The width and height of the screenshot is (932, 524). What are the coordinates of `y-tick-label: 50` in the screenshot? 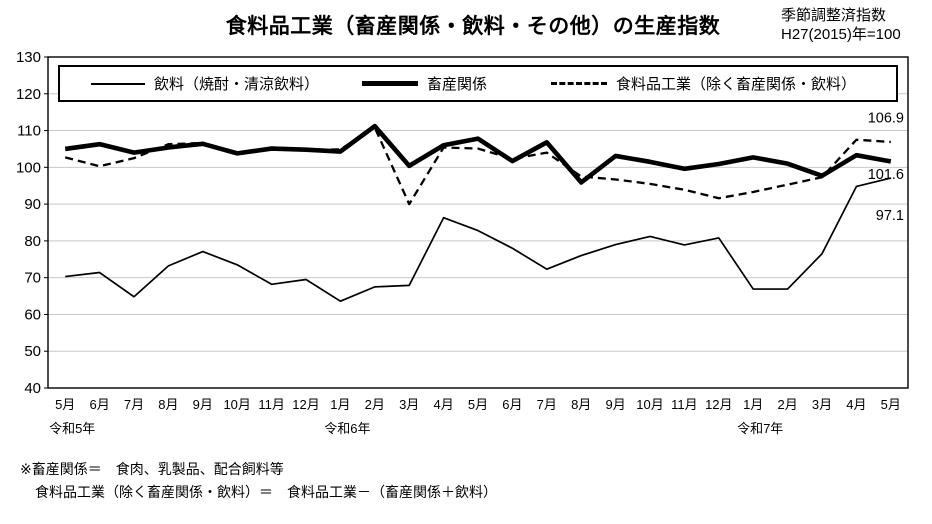 It's located at (32, 351).